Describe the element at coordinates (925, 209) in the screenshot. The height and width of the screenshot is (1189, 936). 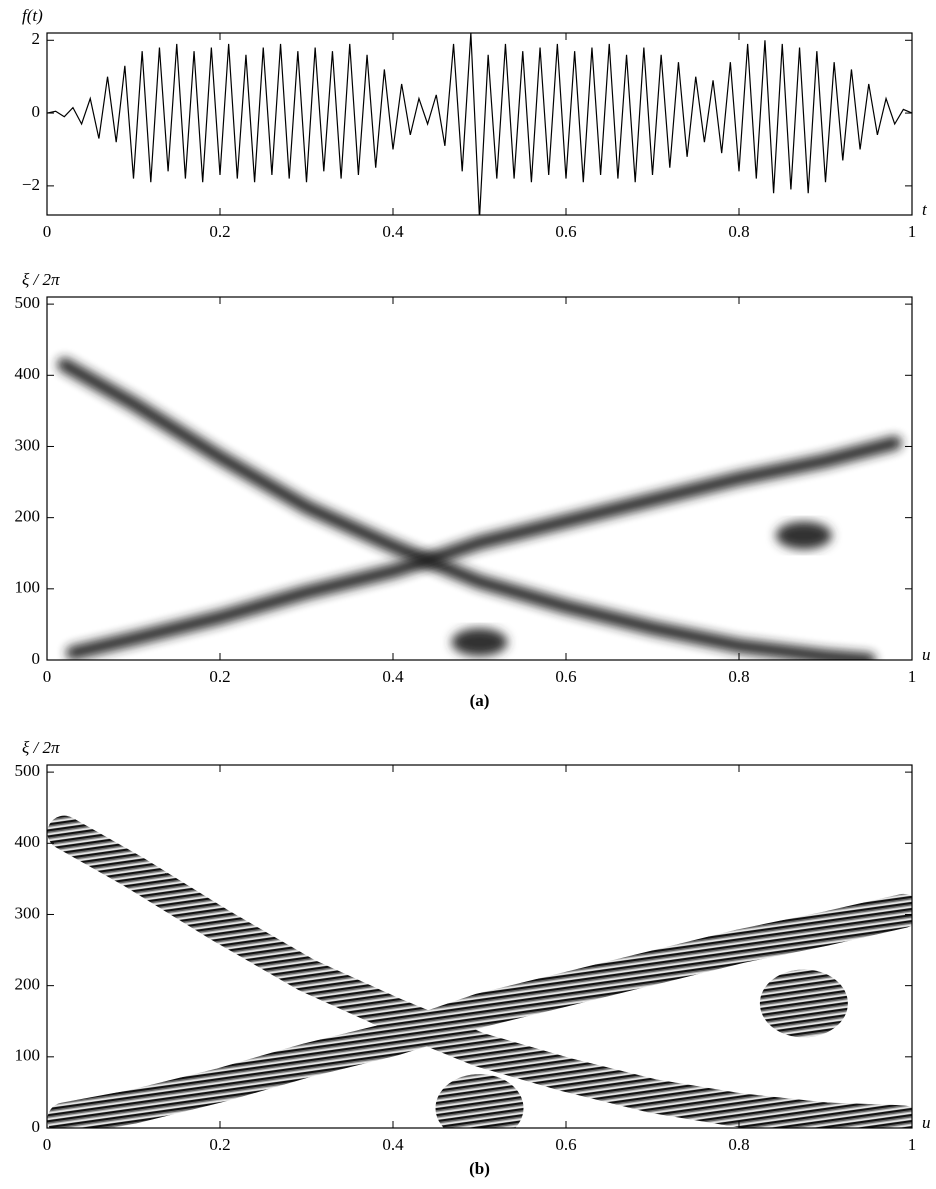
I see `x-axis-label: t` at that location.